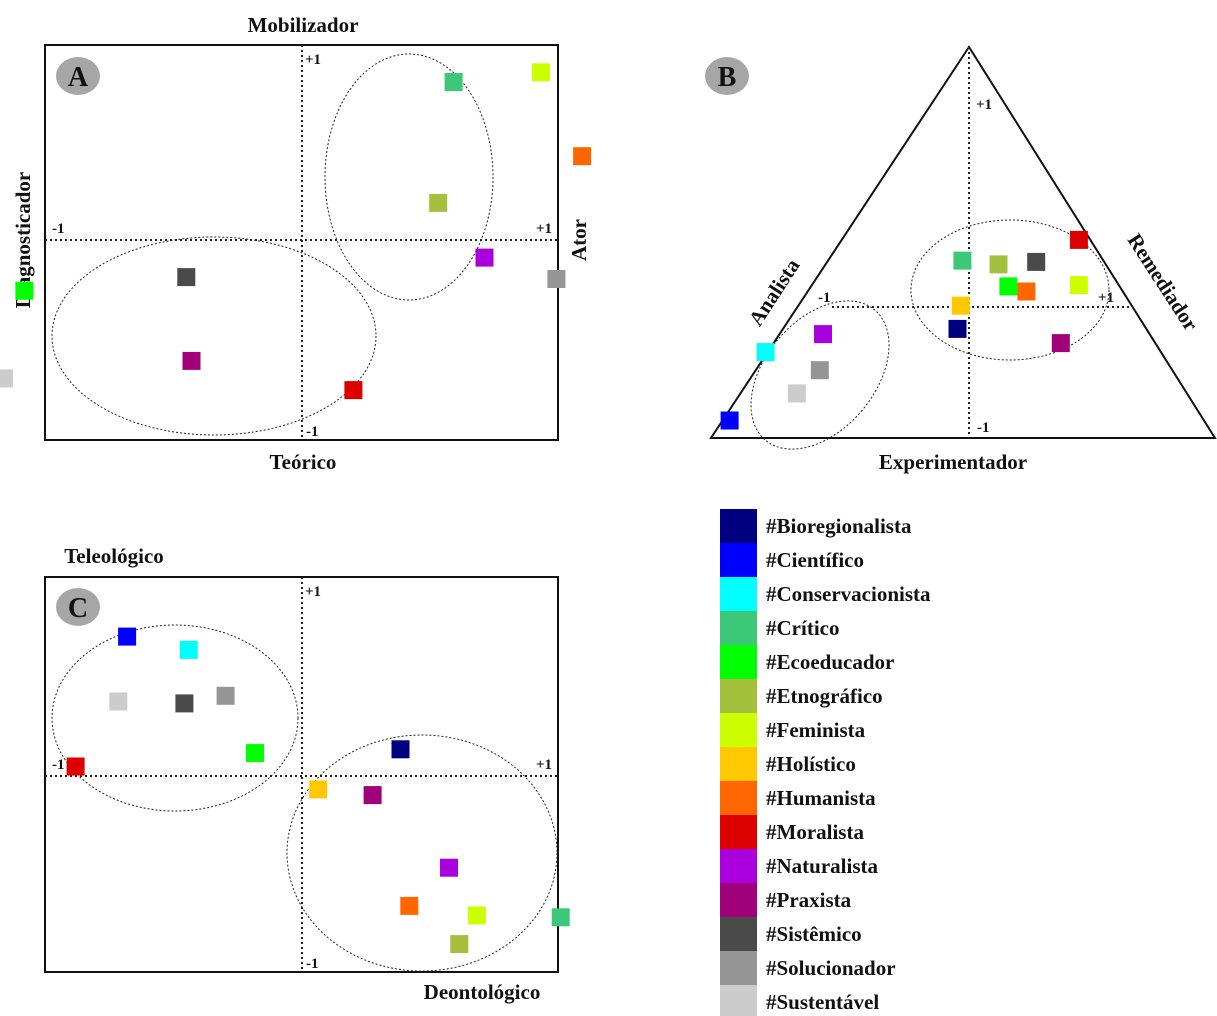  What do you see at coordinates (313, 60) in the screenshot?
I see `panel-a-tick-ymax: +1` at bounding box center [313, 60].